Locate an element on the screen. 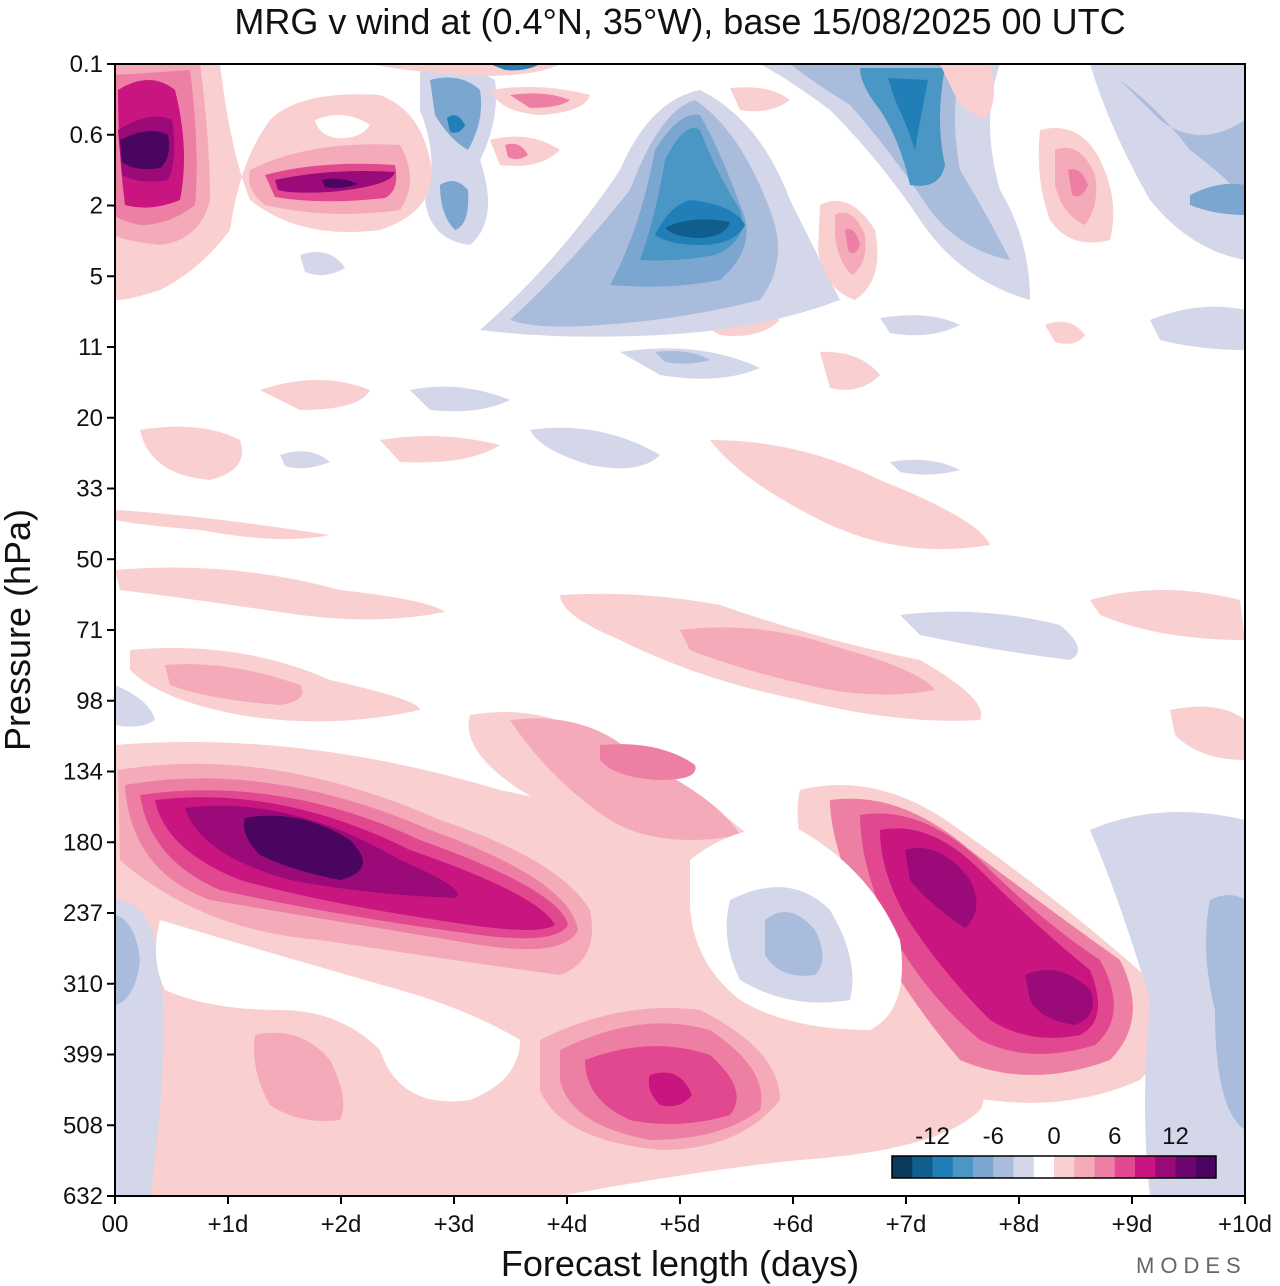 The height and width of the screenshot is (1286, 1280). y-tick-label: 0.6 is located at coordinates (86, 135).